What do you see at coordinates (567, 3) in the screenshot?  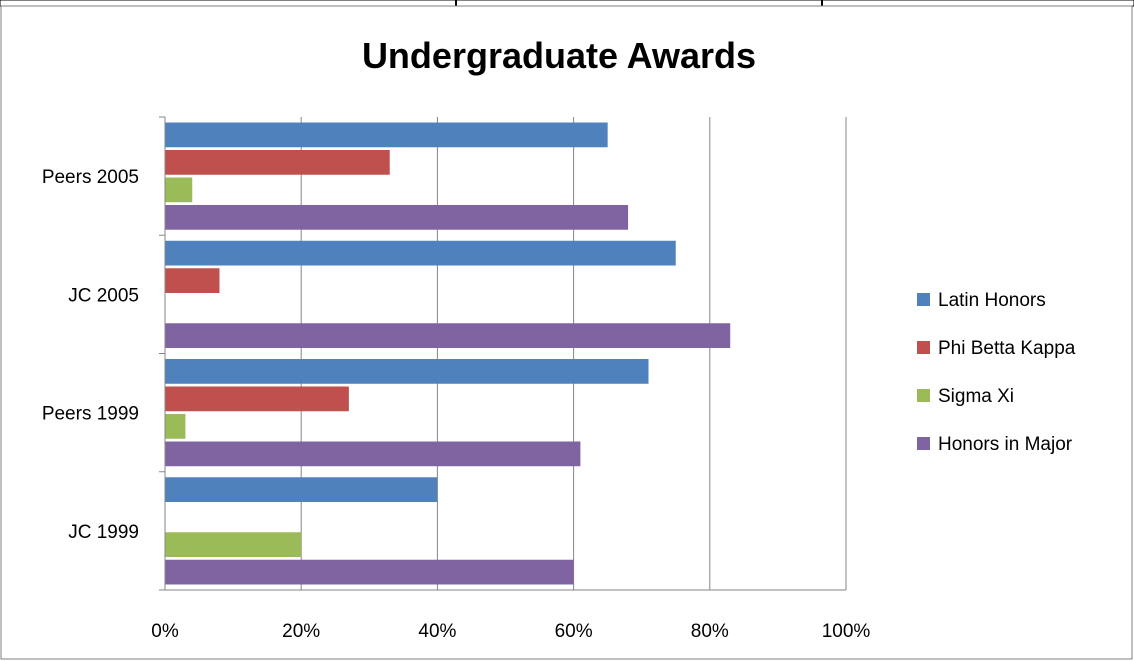 I see `header-strip` at bounding box center [567, 3].